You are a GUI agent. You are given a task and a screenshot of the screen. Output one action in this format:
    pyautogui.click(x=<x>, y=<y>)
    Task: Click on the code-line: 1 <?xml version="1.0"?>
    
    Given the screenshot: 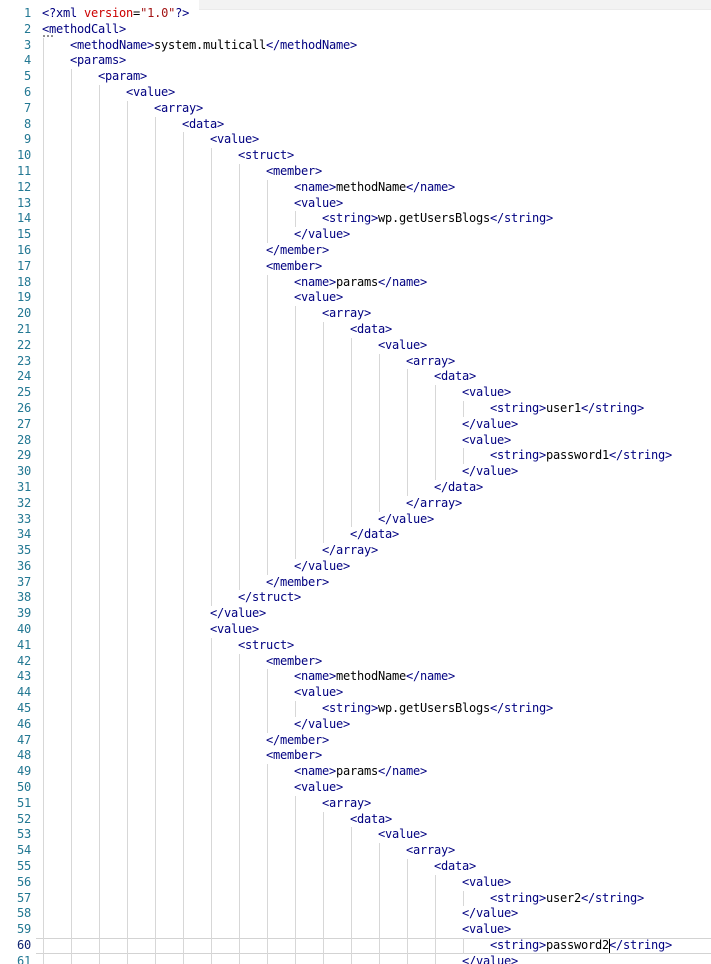 What is the action you would take?
    pyautogui.click(x=355, y=14)
    